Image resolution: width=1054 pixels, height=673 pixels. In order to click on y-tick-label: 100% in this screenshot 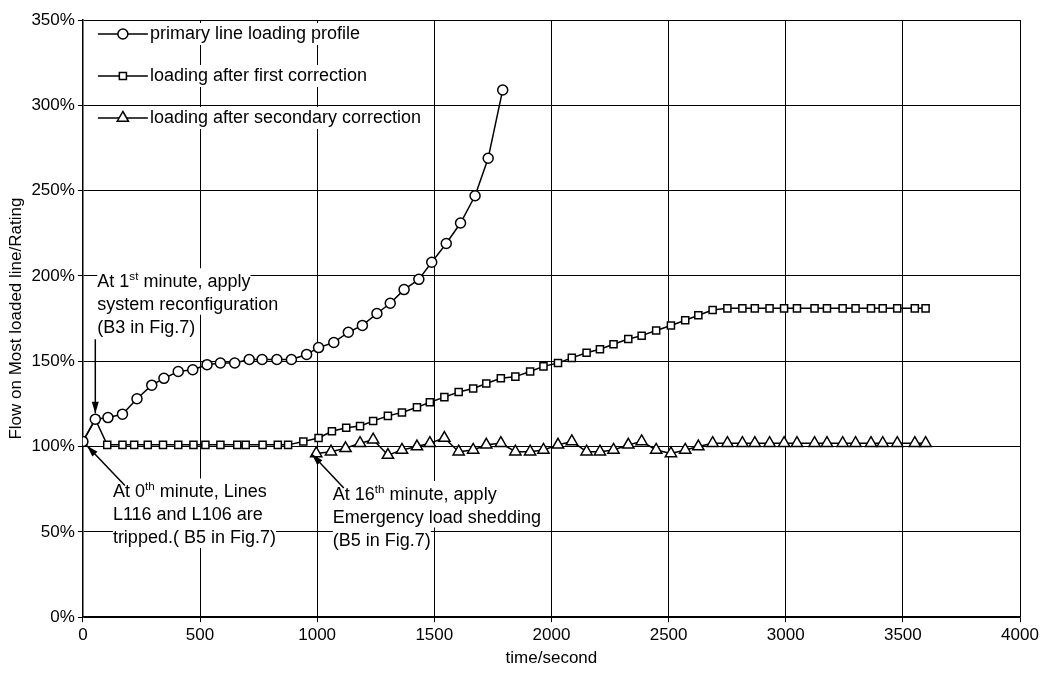, I will do `click(53, 446)`.